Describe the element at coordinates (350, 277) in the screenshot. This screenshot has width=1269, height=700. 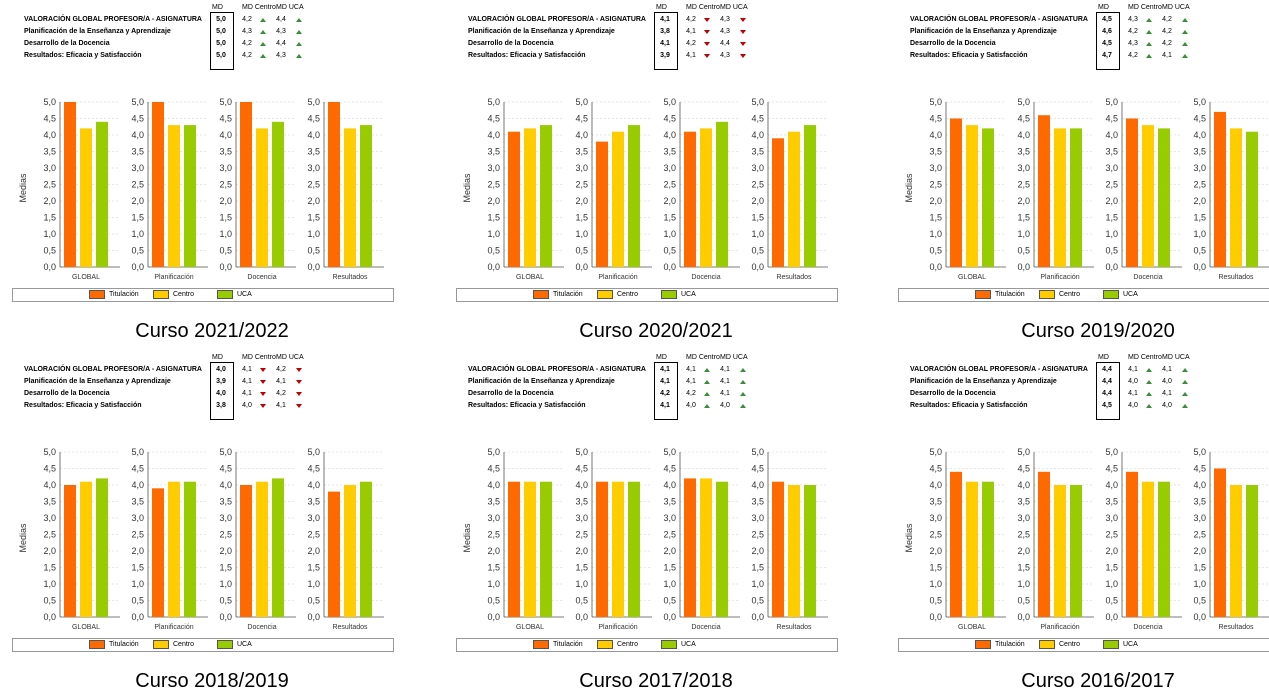
I see `x-category-label: Resultados` at that location.